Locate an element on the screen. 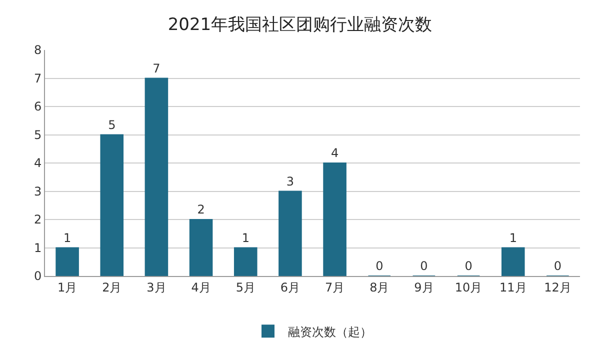 Image resolution: width=600 pixels, height=358 pixels. x-tick-label: 3月 is located at coordinates (156, 287).